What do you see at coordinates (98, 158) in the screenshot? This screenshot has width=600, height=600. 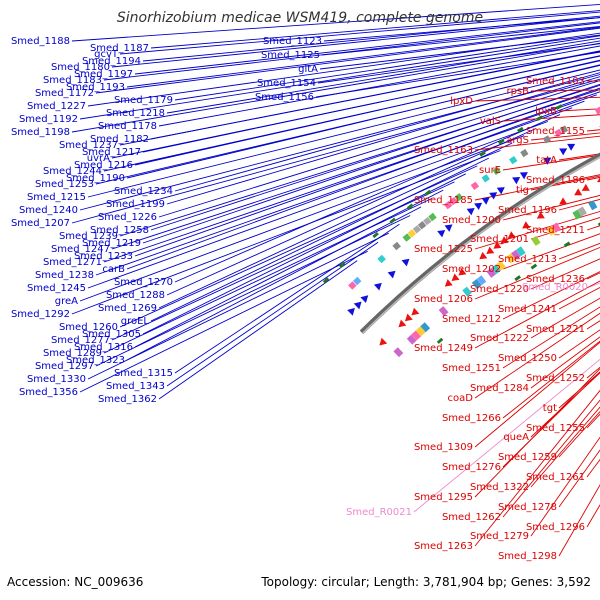 I see `gene-label-18: uvrA` at bounding box center [98, 158].